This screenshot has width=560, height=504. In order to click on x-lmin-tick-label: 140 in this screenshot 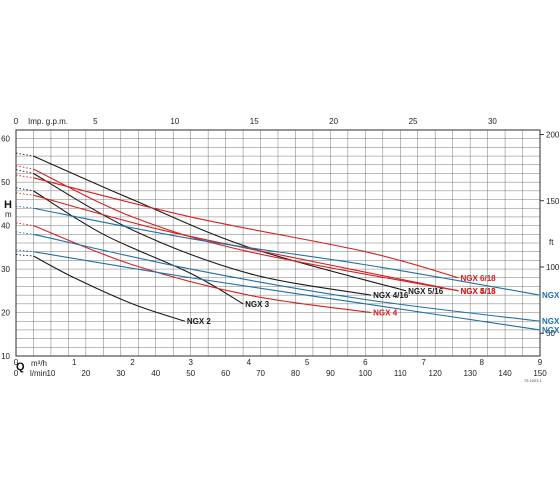, I will do `click(505, 373)`.